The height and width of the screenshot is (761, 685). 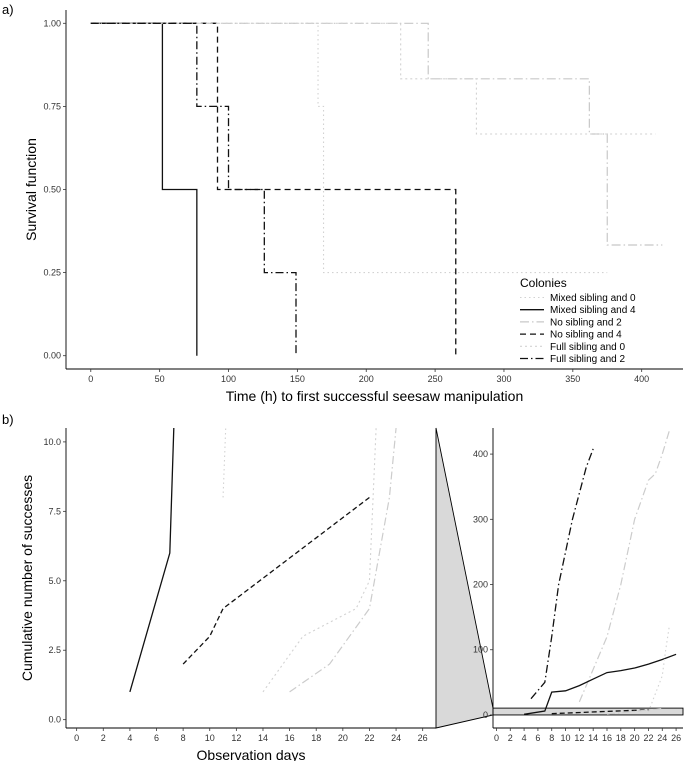 What do you see at coordinates (52, 442) in the screenshot?
I see `y-tick-label: 10.0` at bounding box center [52, 442].